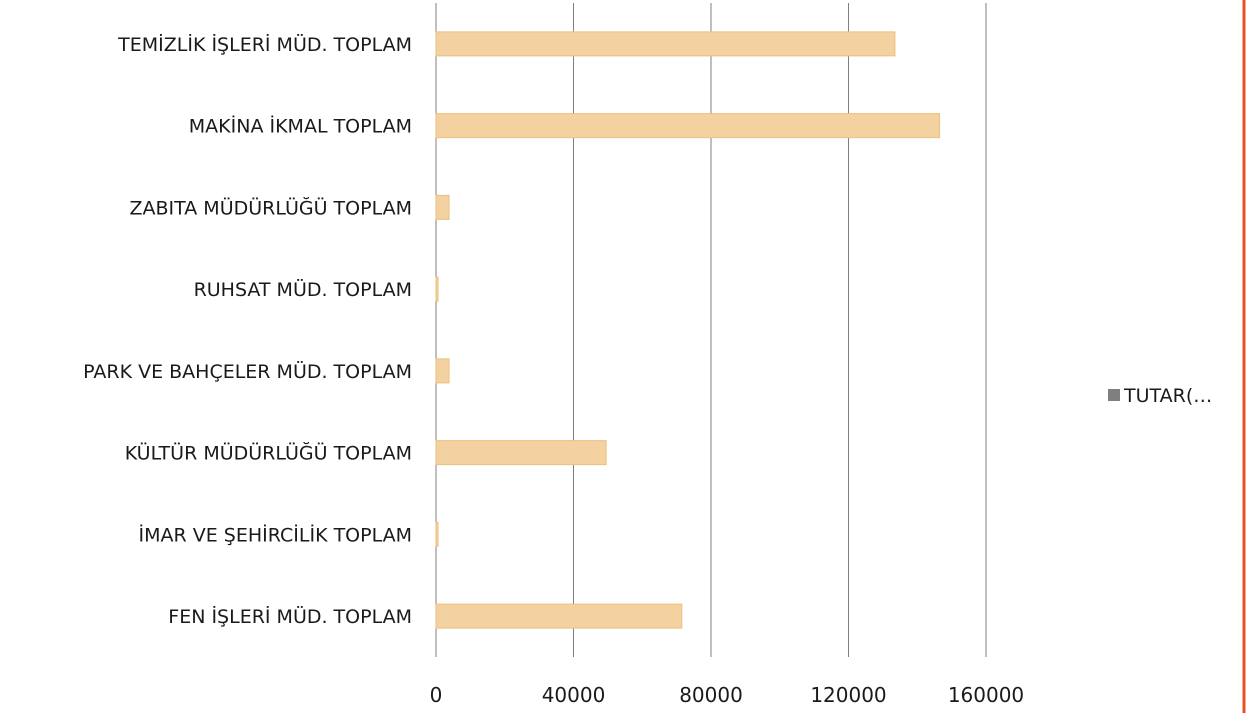 This screenshot has height=713, width=1252. What do you see at coordinates (264, 44) in the screenshot?
I see `category-label: TEMİZLİK İŞLERİ MÜD. TOPLAM` at bounding box center [264, 44].